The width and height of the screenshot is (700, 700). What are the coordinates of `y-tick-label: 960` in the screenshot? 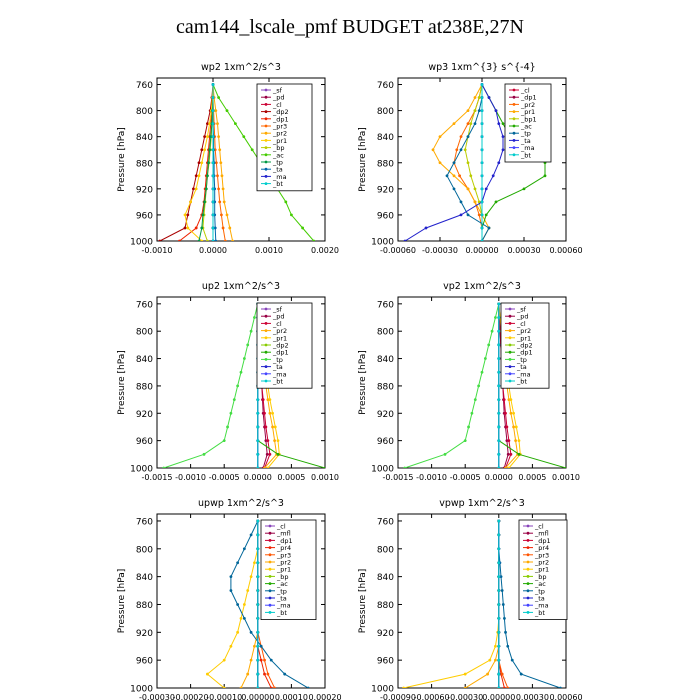 It's located at (144, 442).